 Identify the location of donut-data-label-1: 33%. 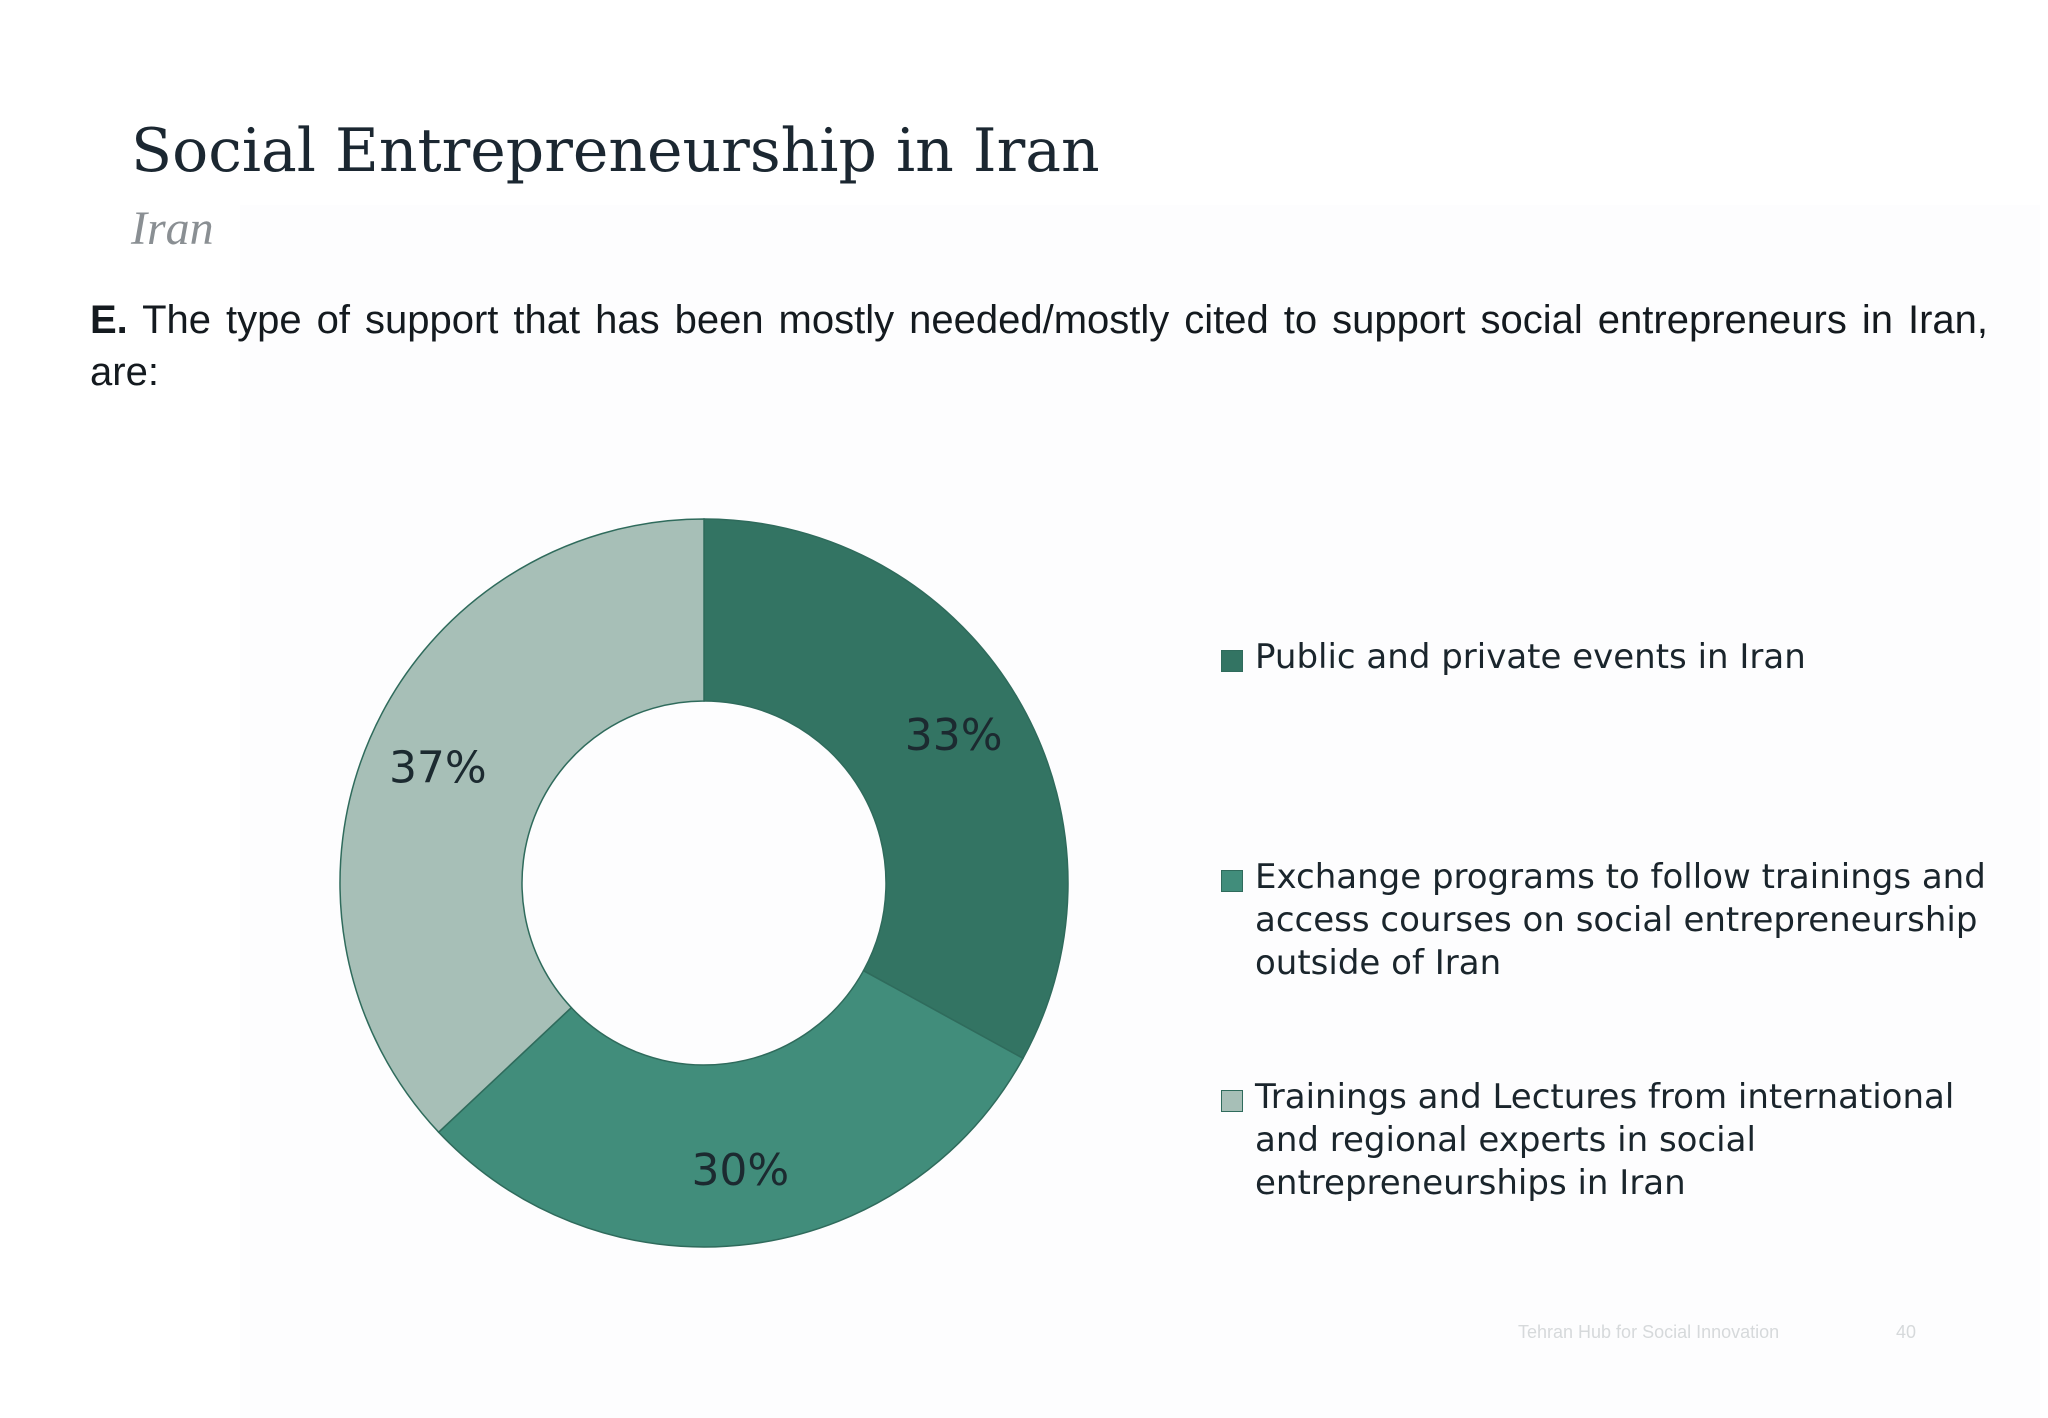
(954, 735).